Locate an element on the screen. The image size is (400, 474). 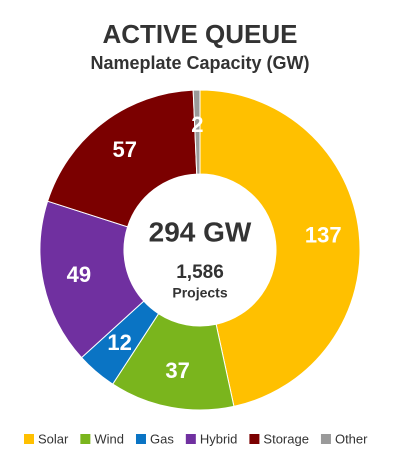
data-label: 2 is located at coordinates (197, 124).